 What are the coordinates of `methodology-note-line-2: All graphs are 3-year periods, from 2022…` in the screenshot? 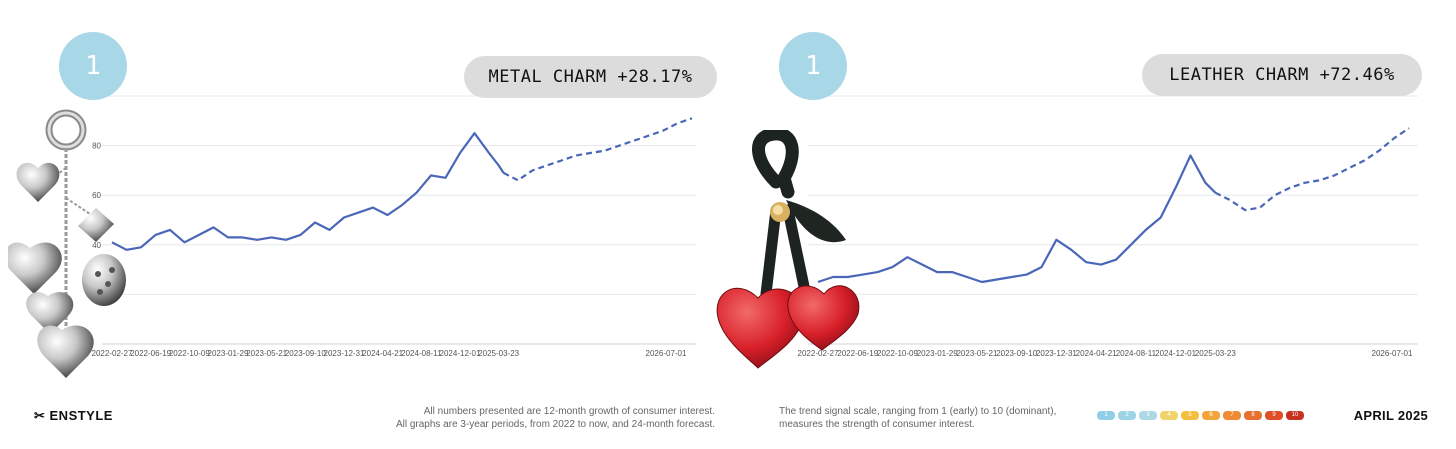 It's located at (555, 424).